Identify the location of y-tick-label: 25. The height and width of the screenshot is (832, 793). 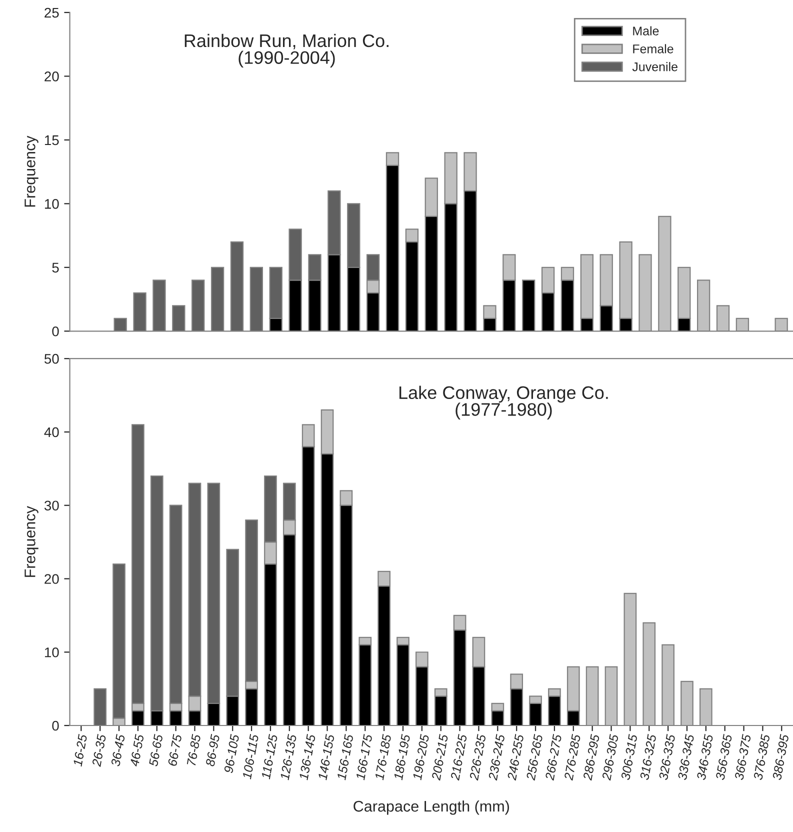
(51, 13).